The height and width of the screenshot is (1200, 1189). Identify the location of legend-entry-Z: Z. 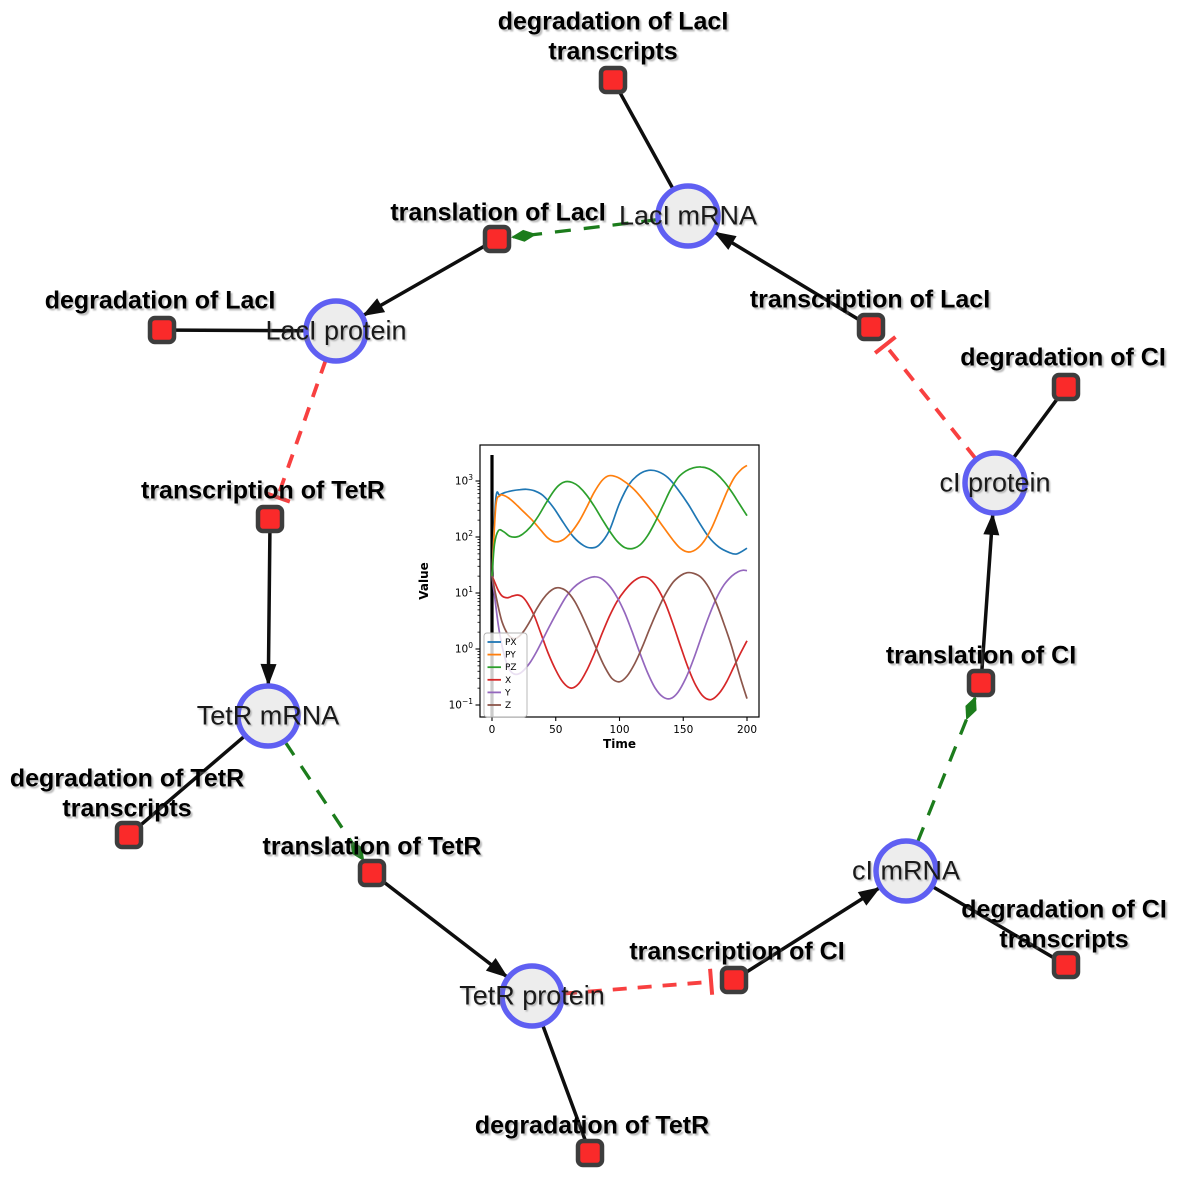
(508, 706).